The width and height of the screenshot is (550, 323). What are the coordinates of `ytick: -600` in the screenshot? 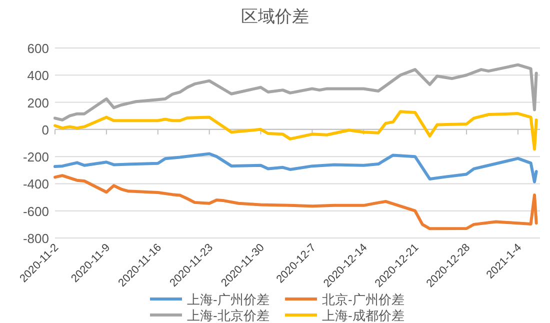 It's located at (35, 211).